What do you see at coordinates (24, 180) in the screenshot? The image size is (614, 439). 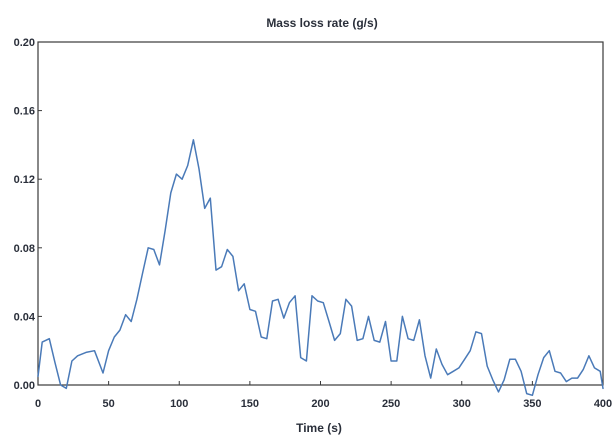 I see `y-tick-label: 0.12` at bounding box center [24, 180].